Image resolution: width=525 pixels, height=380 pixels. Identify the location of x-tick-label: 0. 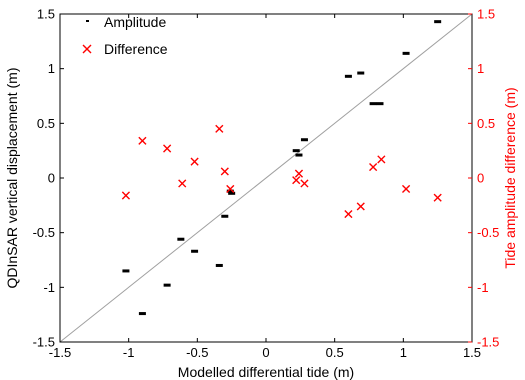
(265, 352).